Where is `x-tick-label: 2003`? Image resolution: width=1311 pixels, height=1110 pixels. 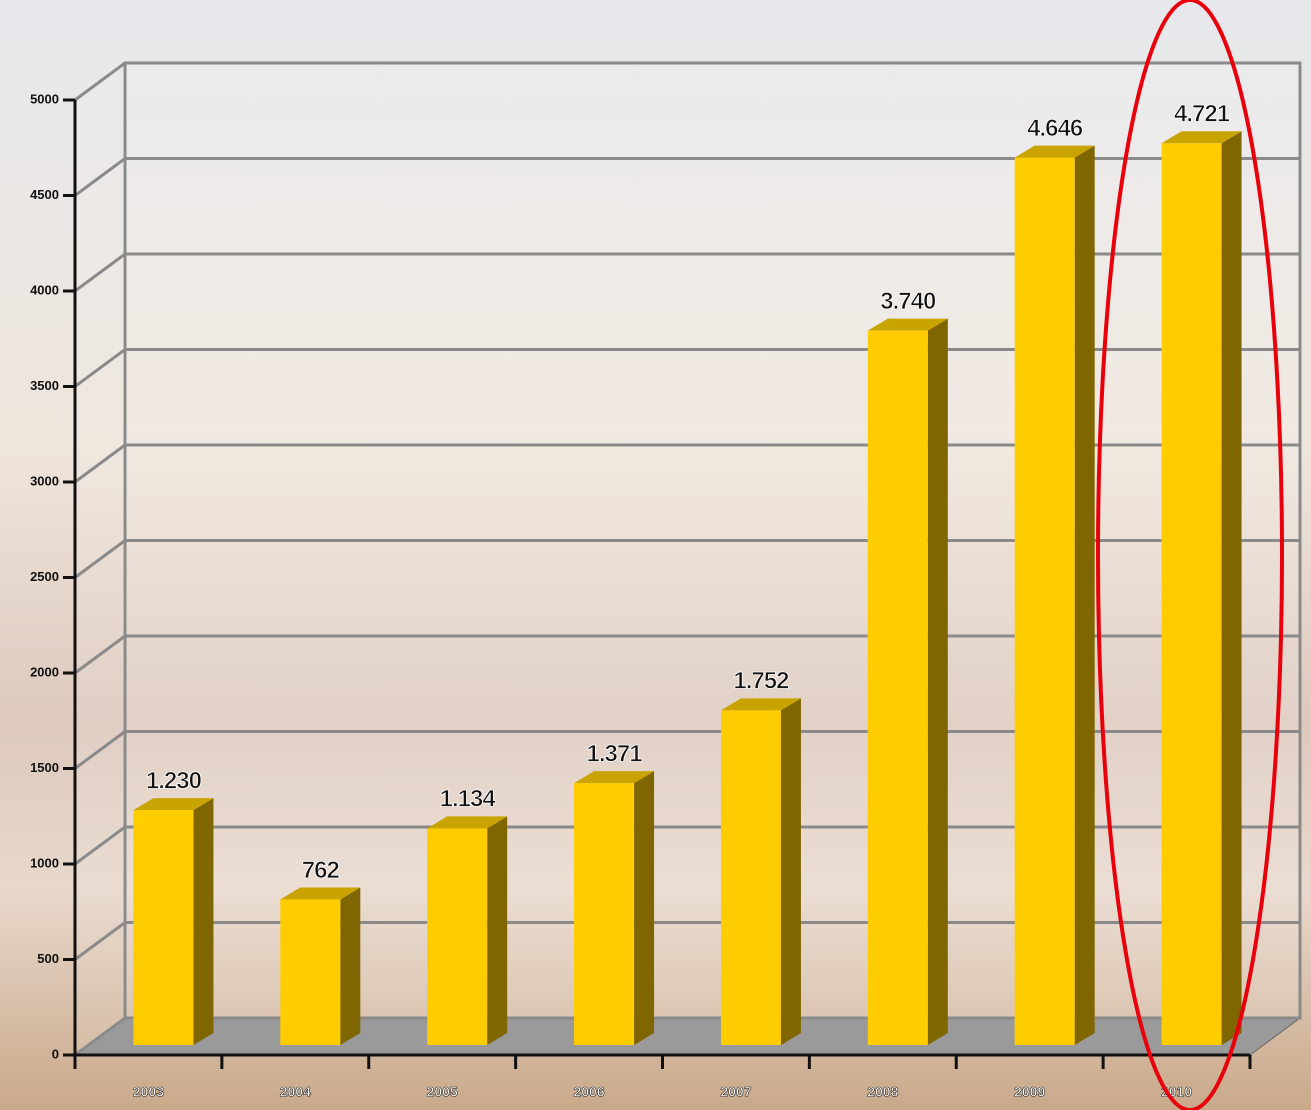
x-tick-label: 2003 is located at coordinates (148, 1092).